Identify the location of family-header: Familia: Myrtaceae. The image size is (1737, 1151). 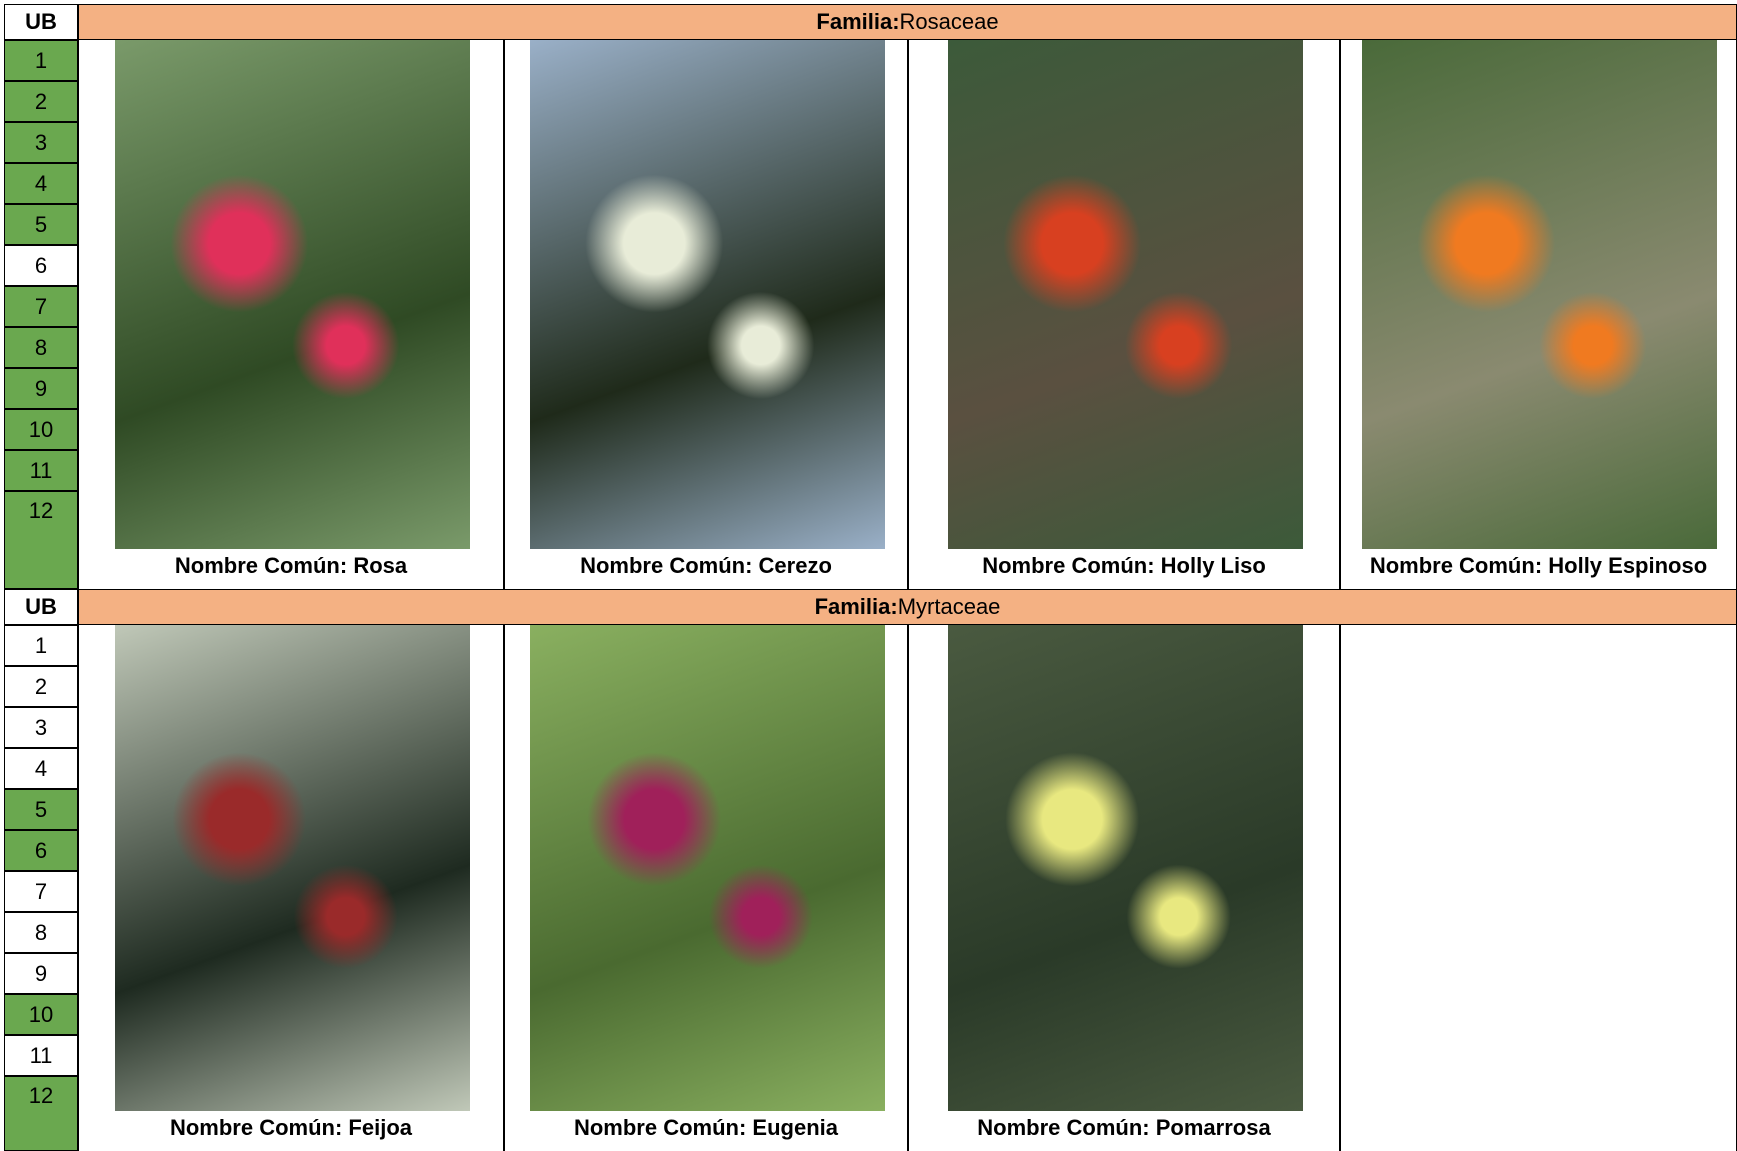
(907, 607).